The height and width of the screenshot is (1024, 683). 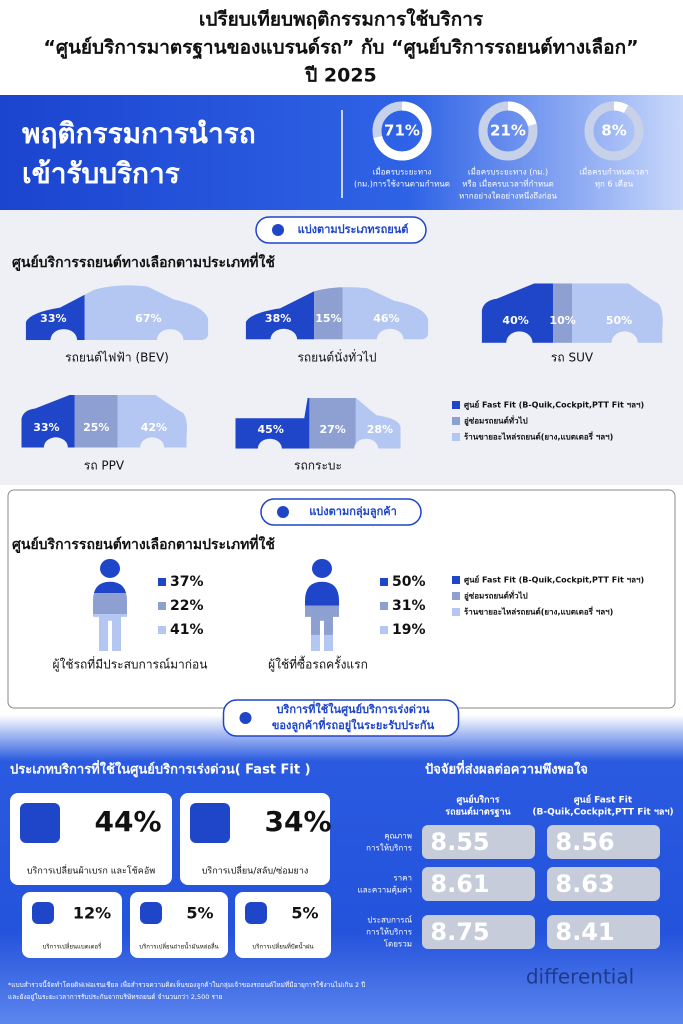 What do you see at coordinates (187, 582) in the screenshot?
I see `value-label: 37%` at bounding box center [187, 582].